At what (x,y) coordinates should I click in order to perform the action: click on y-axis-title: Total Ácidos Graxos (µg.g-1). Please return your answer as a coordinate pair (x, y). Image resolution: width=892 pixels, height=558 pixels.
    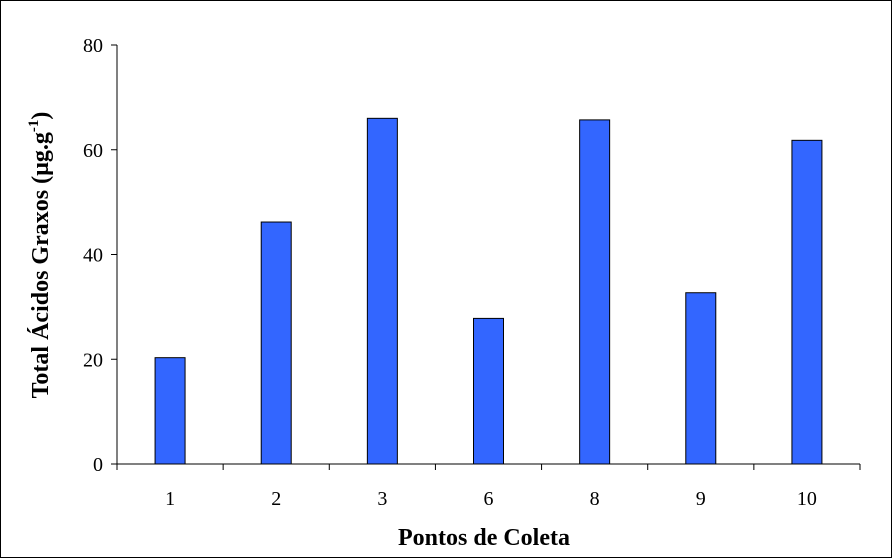
    Looking at the image, I should click on (40, 255).